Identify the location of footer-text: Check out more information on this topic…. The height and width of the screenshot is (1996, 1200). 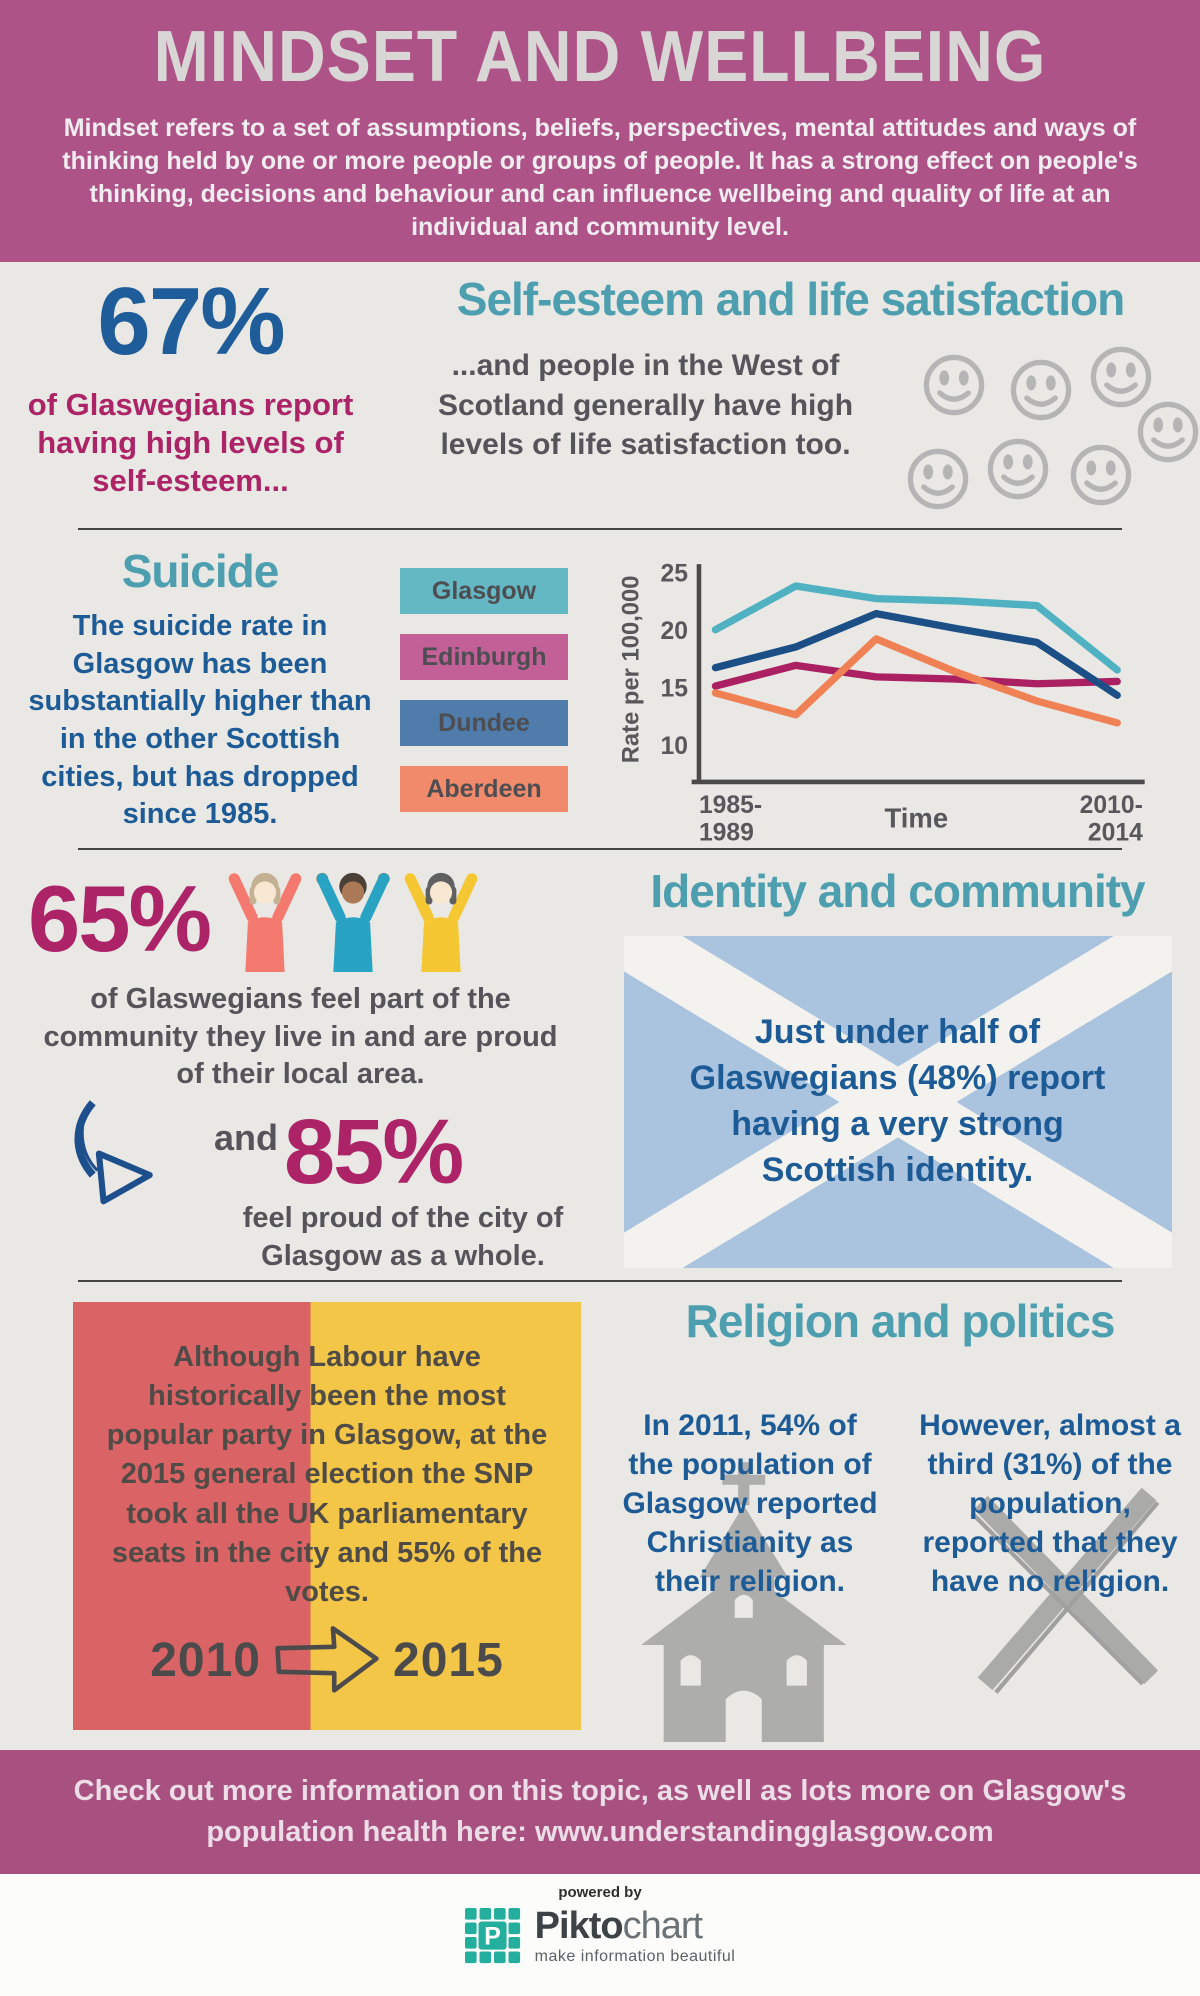
(600, 1811).